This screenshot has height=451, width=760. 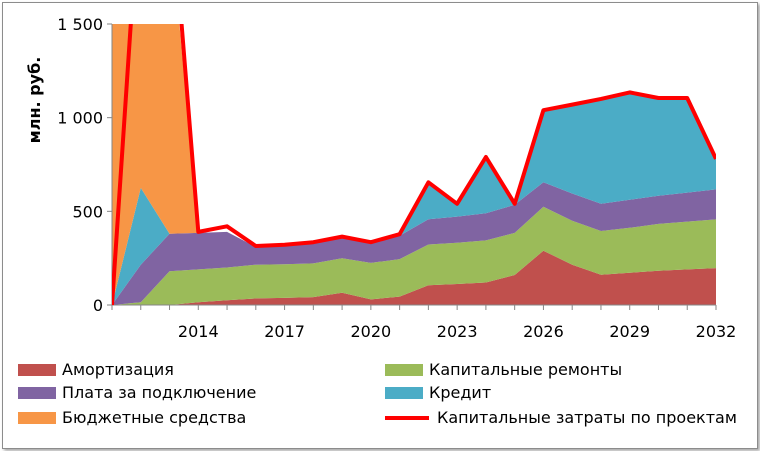 I want to click on legend-item-2: Плата за подключение, so click(x=137, y=392).